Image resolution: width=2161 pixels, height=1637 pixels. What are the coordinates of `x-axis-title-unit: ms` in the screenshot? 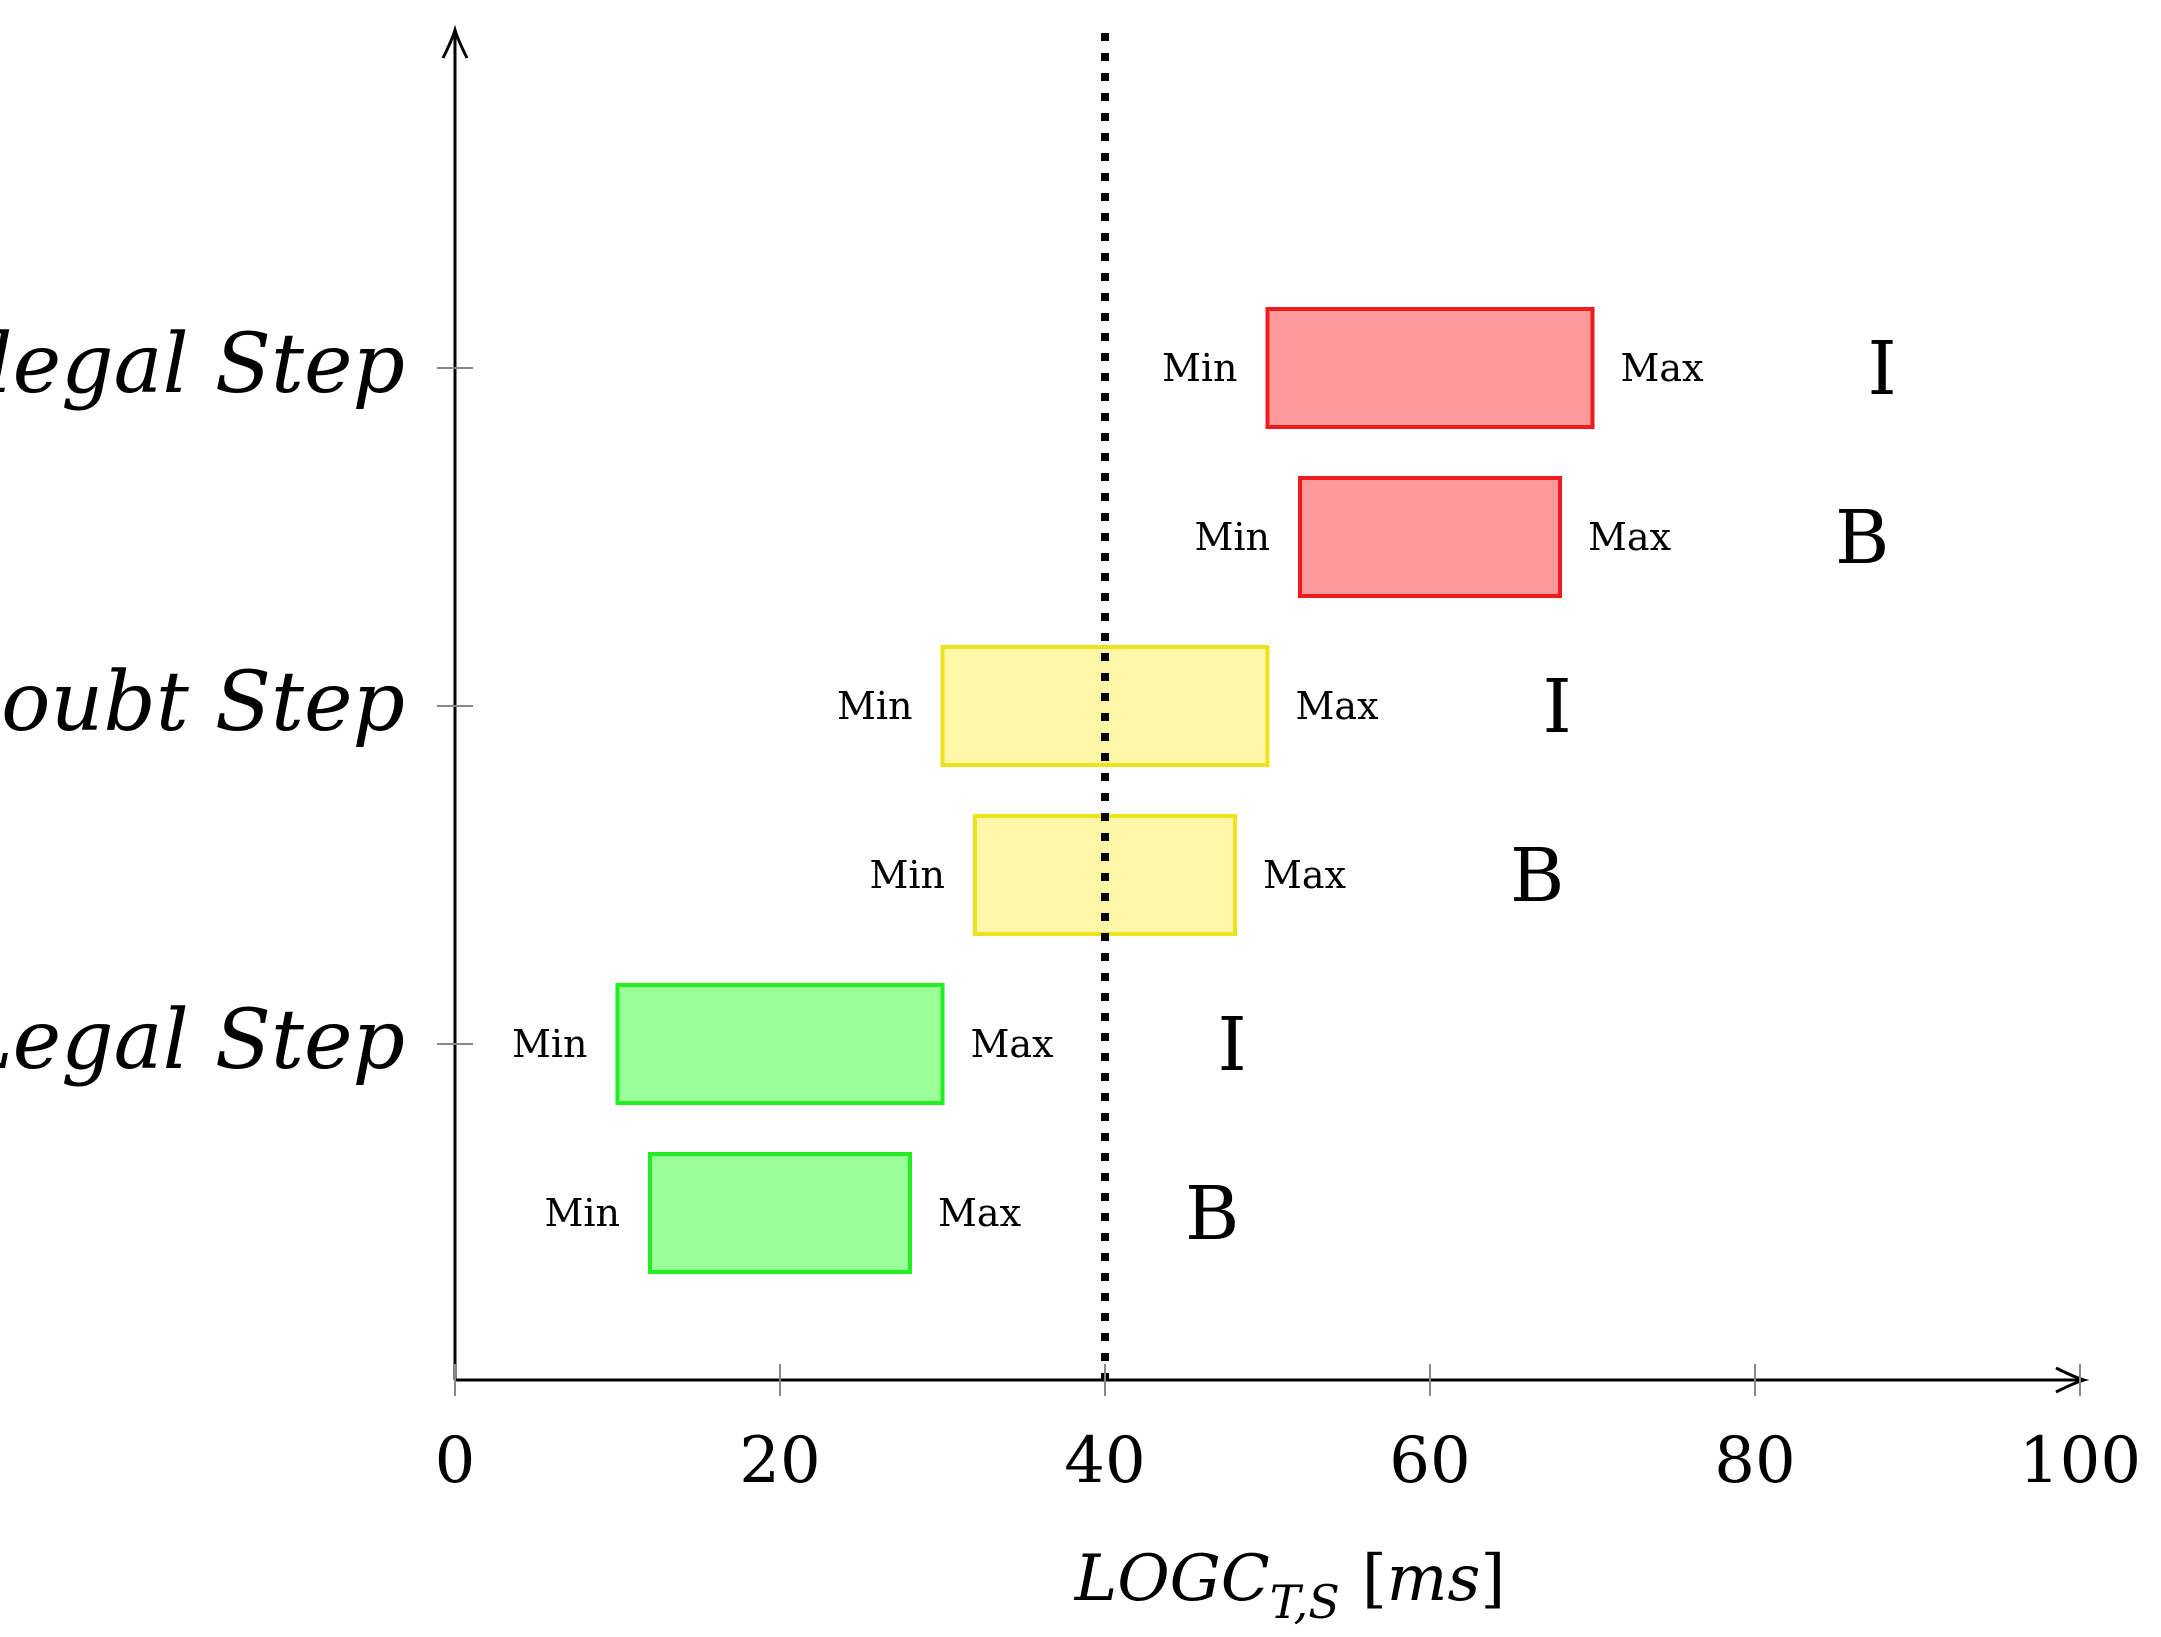 It's located at (1434, 1579).